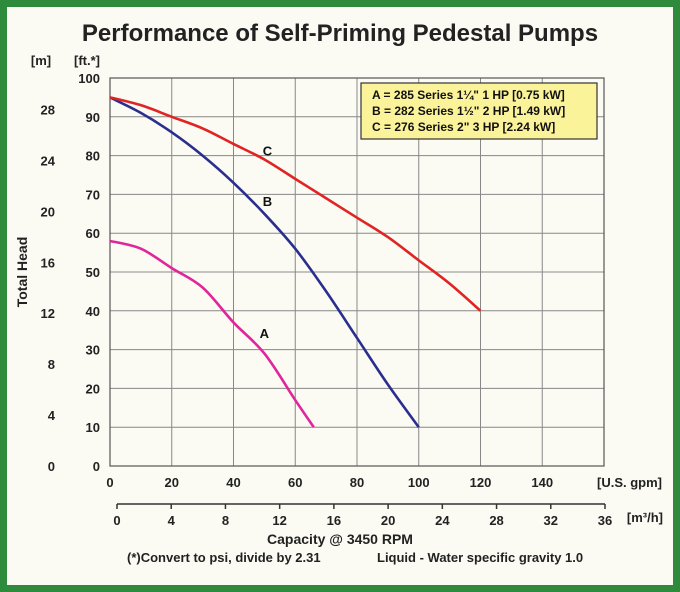  I want to click on series-line-a, so click(212, 333).